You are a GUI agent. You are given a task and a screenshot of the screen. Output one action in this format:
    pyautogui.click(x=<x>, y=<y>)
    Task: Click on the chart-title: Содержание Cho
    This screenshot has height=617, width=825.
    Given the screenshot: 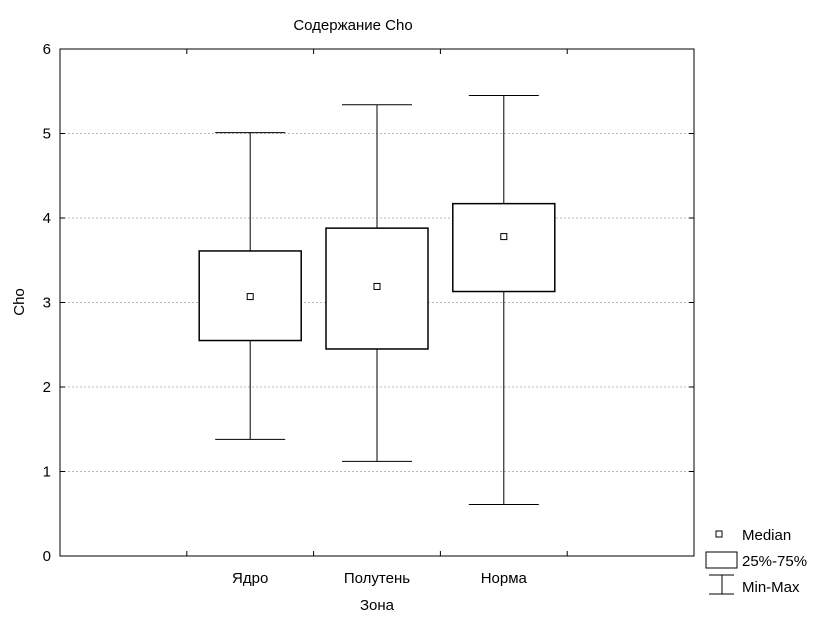 What is the action you would take?
    pyautogui.click(x=352, y=25)
    